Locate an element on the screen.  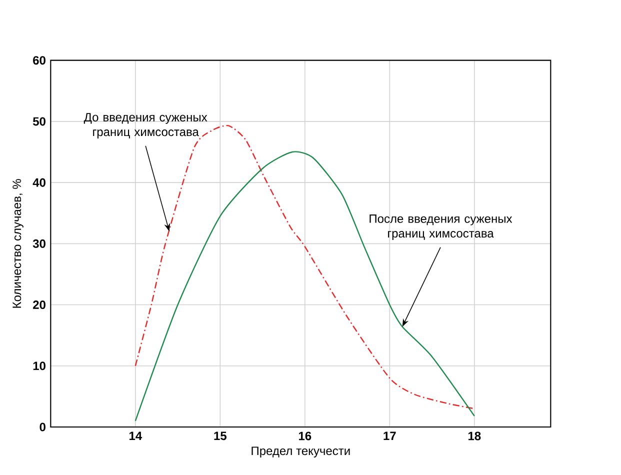
y-tick-label: 10 is located at coordinates (39, 366).